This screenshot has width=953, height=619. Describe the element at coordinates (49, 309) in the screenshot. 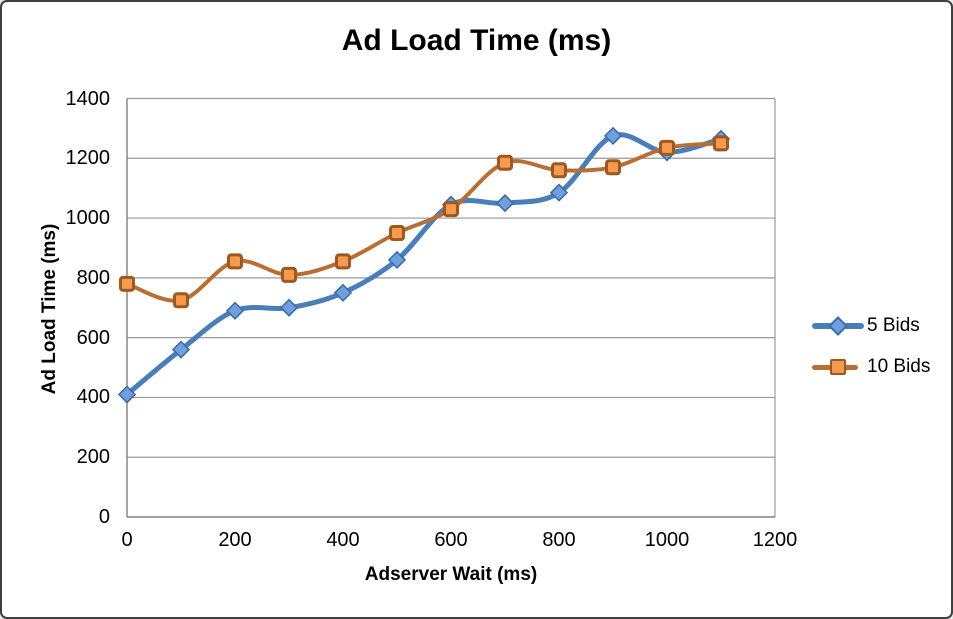

I see `y-axis-title: Ad Load Time (ms)` at that location.